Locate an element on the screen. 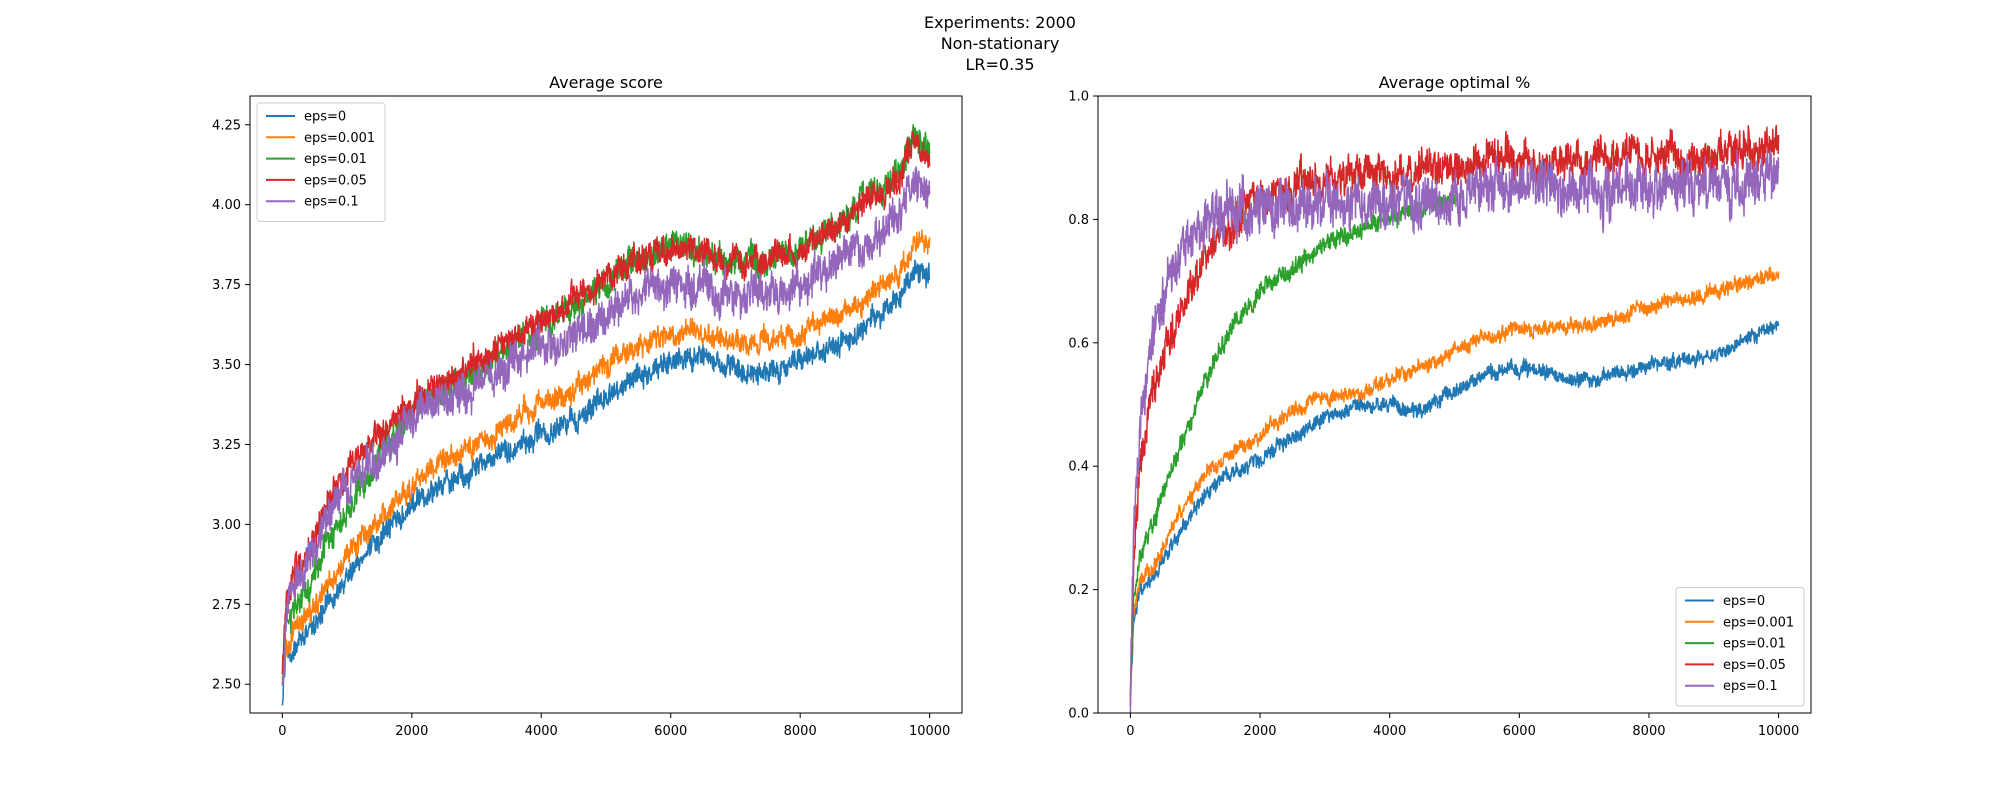 This screenshot has height=800, width=2000. y-tick-label: 0.4 is located at coordinates (1078, 467).